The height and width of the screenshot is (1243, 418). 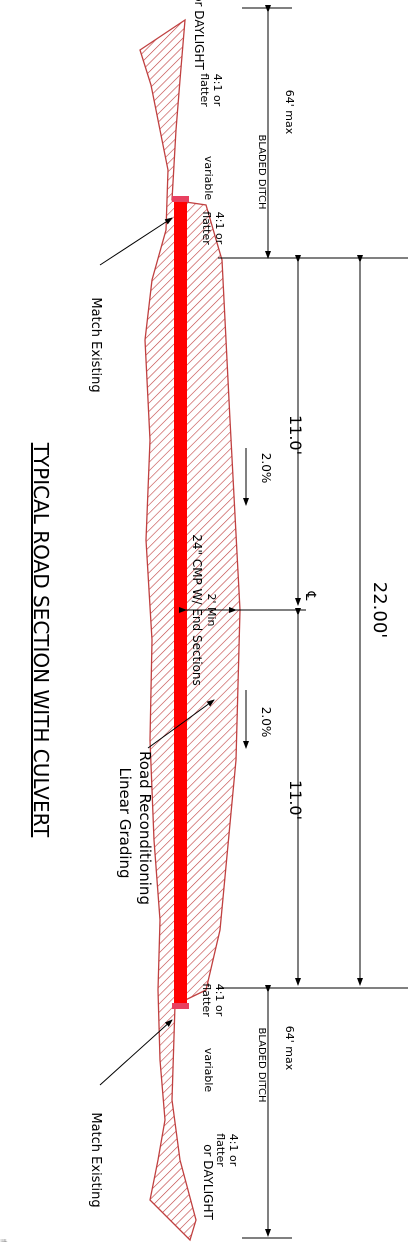 I want to click on slope-inner-bottom-line1: 4:1 or, so click(x=219, y=1000).